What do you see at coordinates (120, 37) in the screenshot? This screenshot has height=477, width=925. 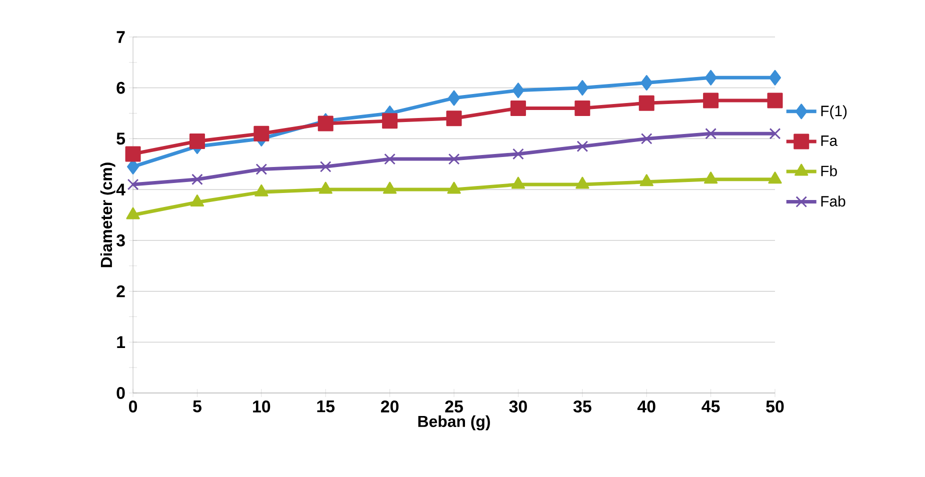 I see `y-tick-label: 7` at bounding box center [120, 37].